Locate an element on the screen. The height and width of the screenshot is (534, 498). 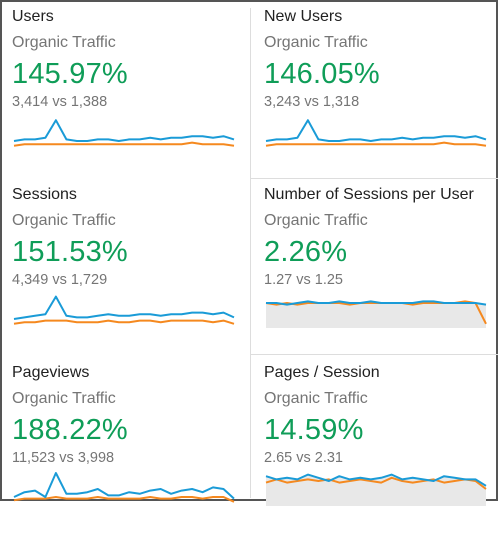
metric-title: Users is located at coordinates (33, 16).